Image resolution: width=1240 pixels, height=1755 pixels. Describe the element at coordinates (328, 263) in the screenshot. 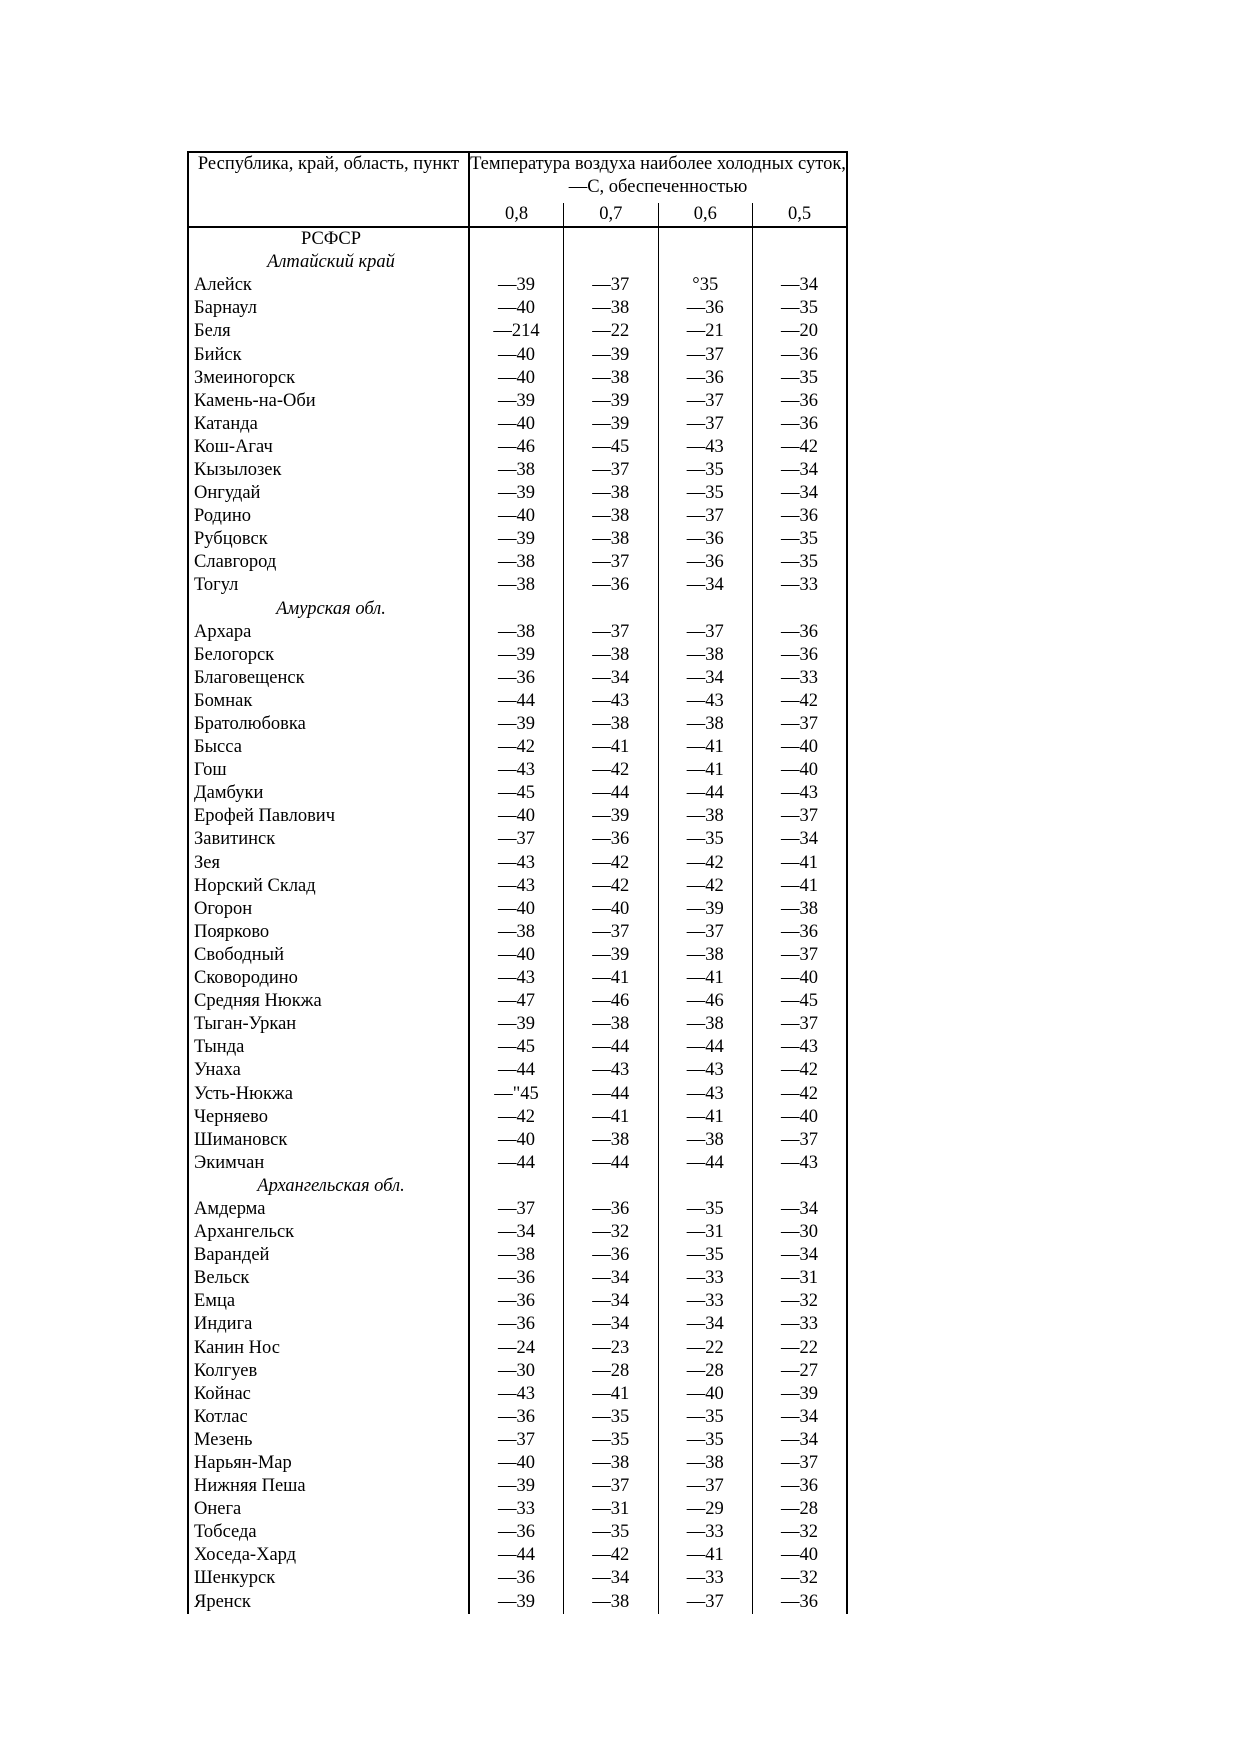

I see `group-title: Алтайский край` at that location.